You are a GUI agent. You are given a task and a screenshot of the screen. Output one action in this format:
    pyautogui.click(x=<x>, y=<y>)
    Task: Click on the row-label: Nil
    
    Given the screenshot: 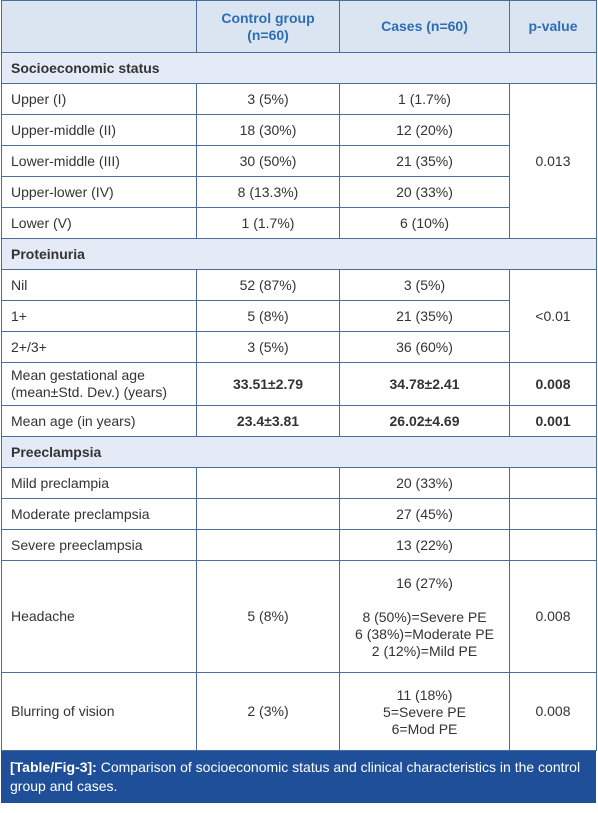 What is the action you would take?
    pyautogui.click(x=99, y=285)
    